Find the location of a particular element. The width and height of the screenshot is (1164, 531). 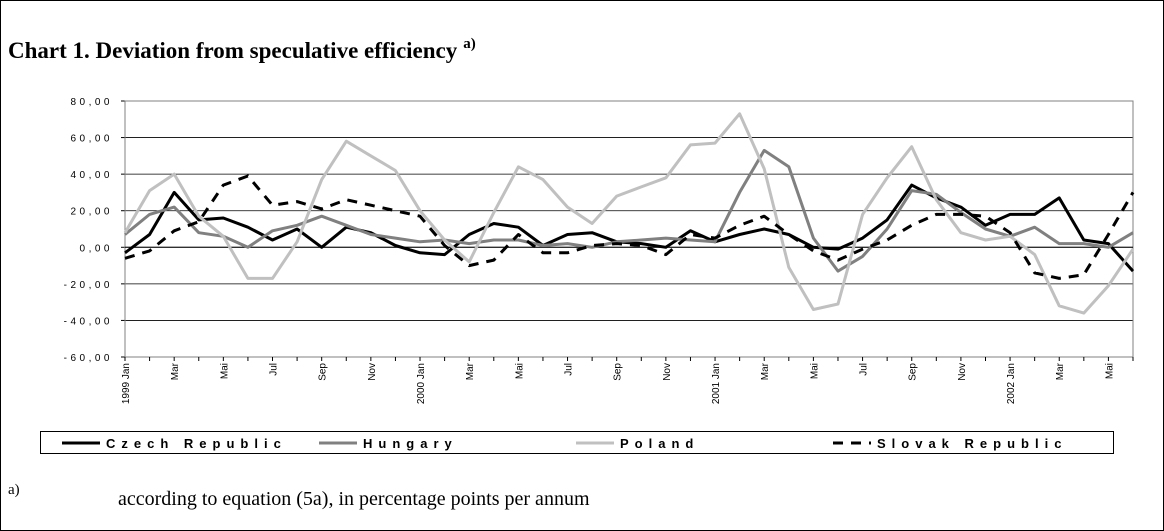

title-superscript: a) is located at coordinates (469, 44).